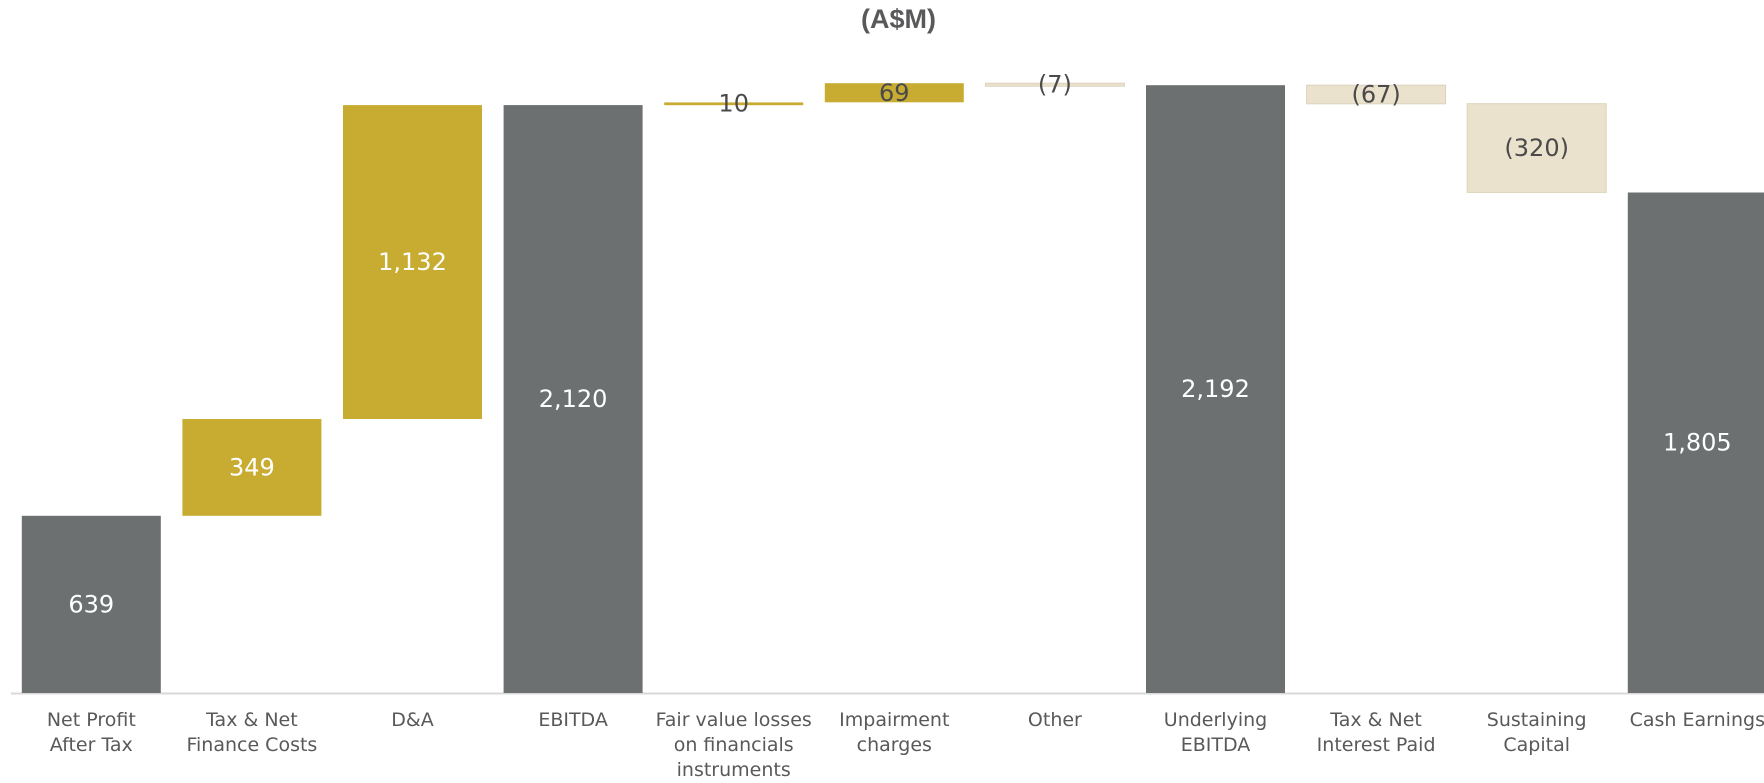 The width and height of the screenshot is (1764, 783). I want to click on x-tick-label-3: D&A, so click(412, 720).